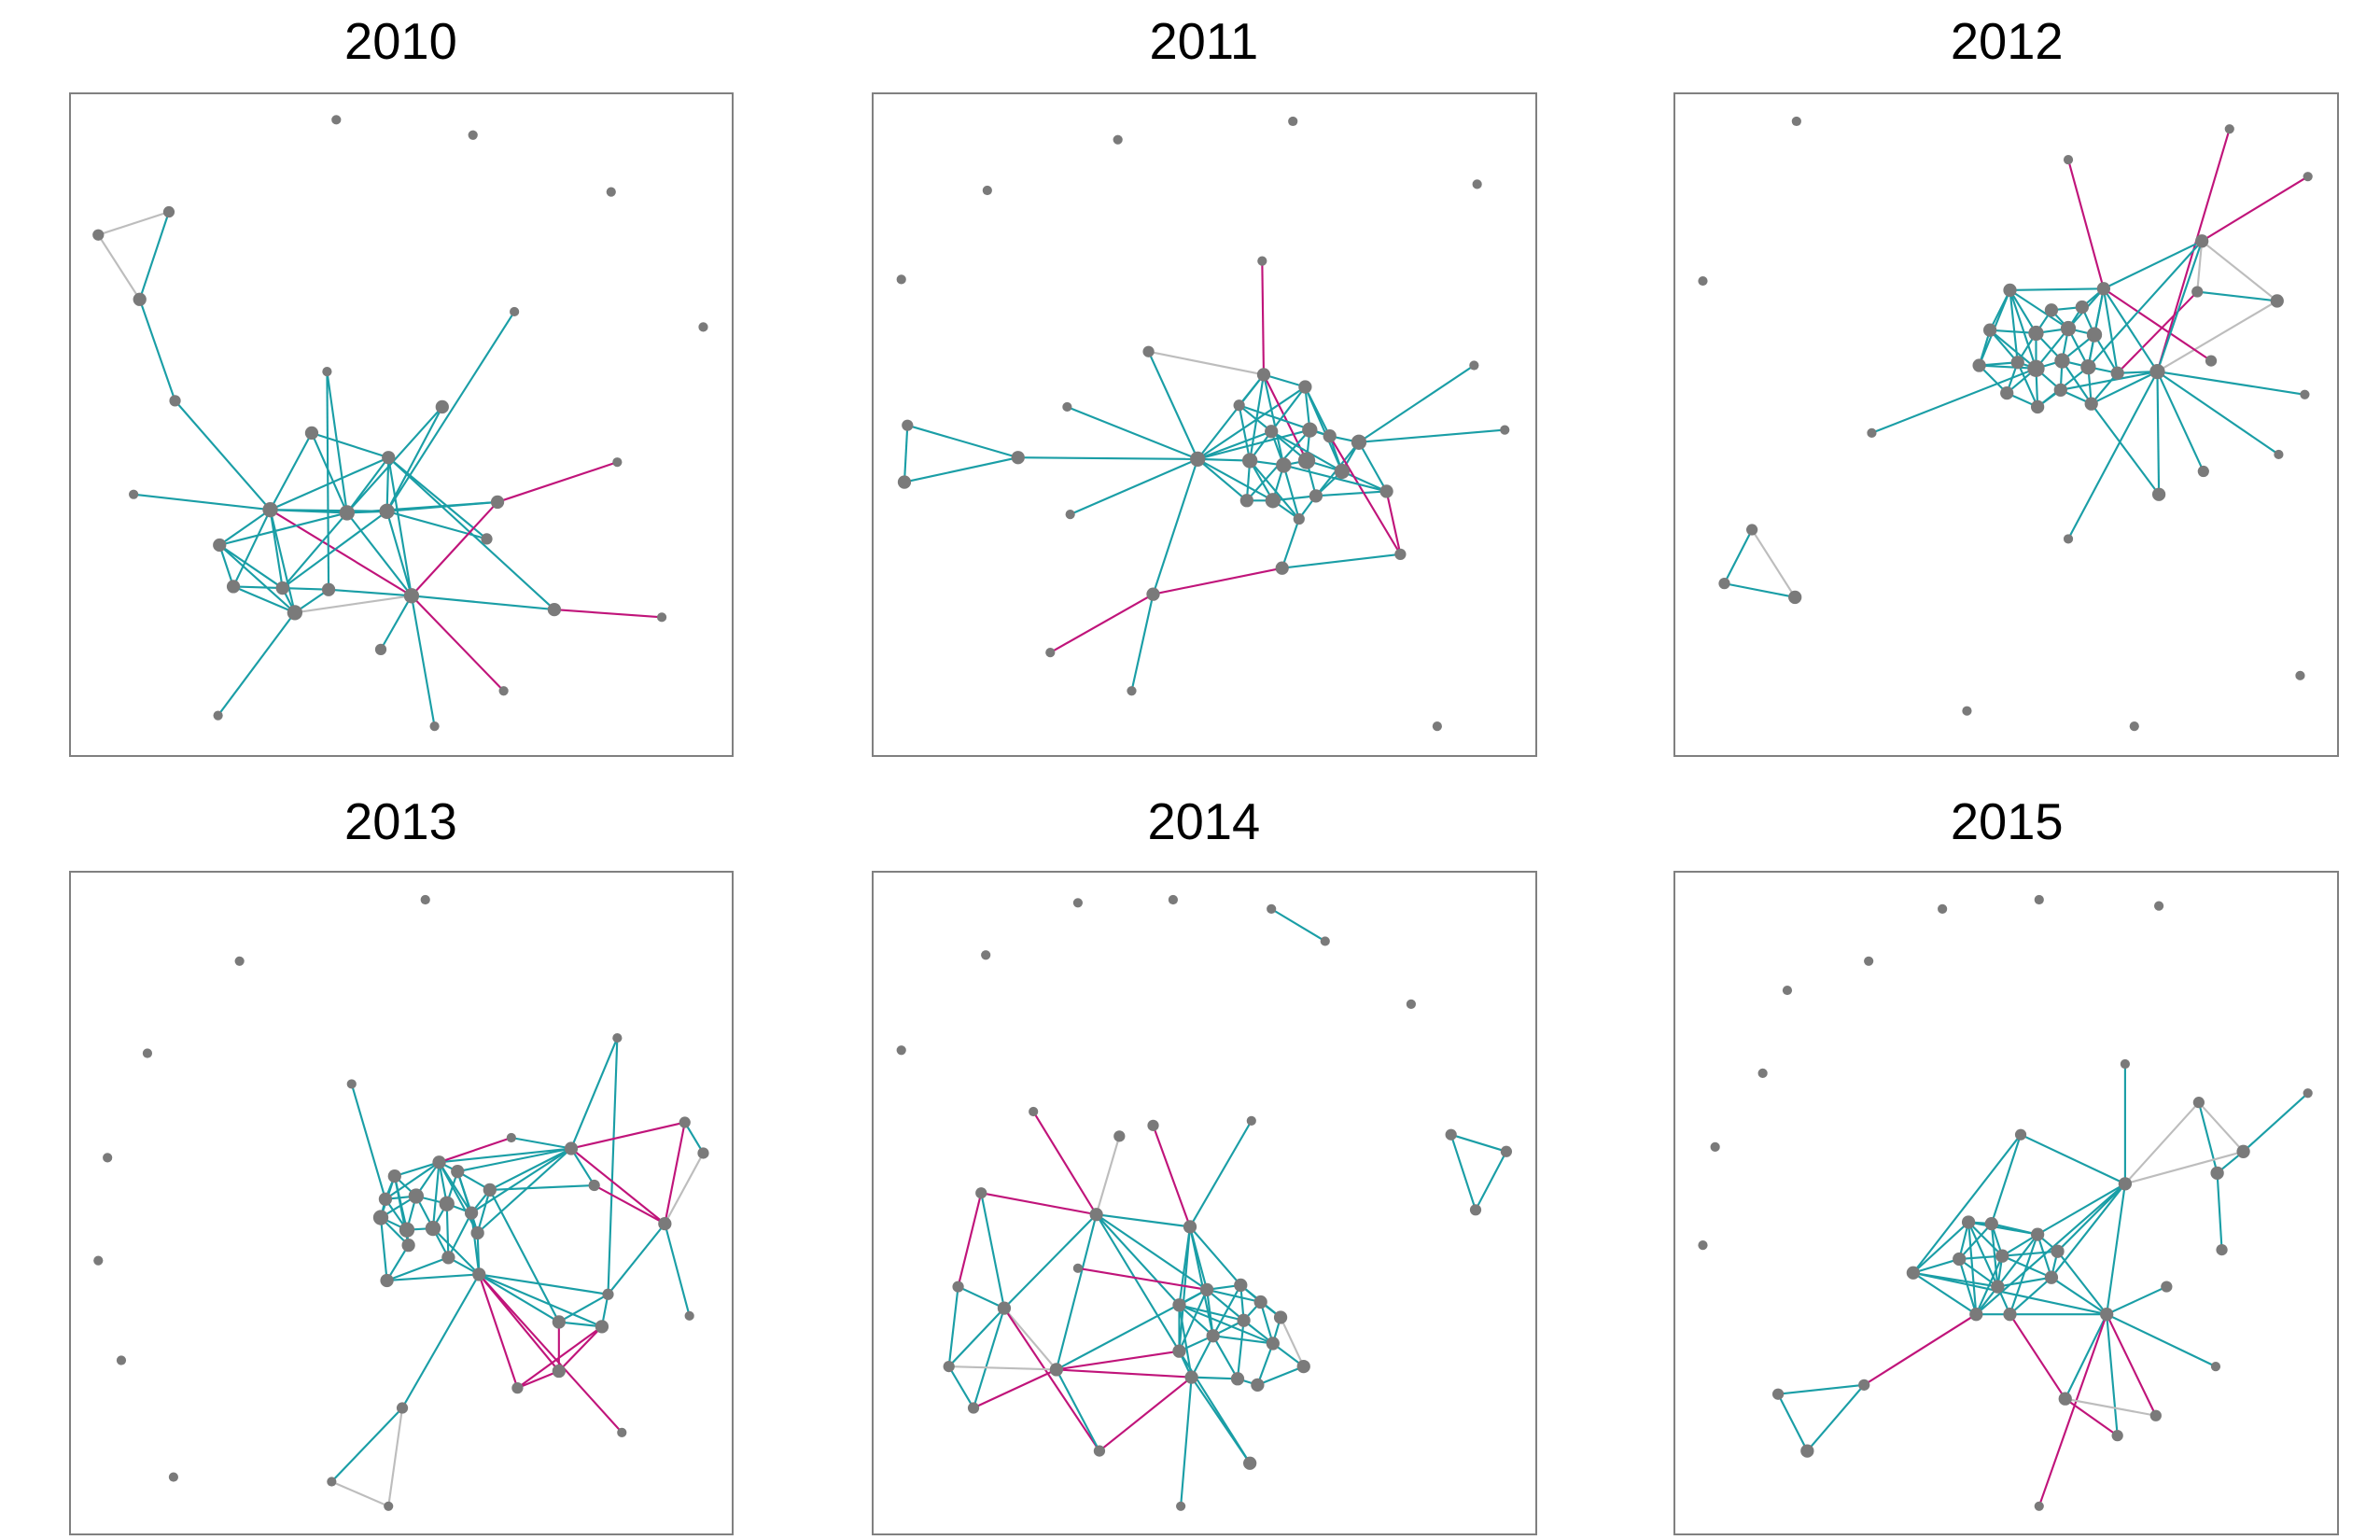  What do you see at coordinates (1203, 424) in the screenshot?
I see `network-2011` at bounding box center [1203, 424].